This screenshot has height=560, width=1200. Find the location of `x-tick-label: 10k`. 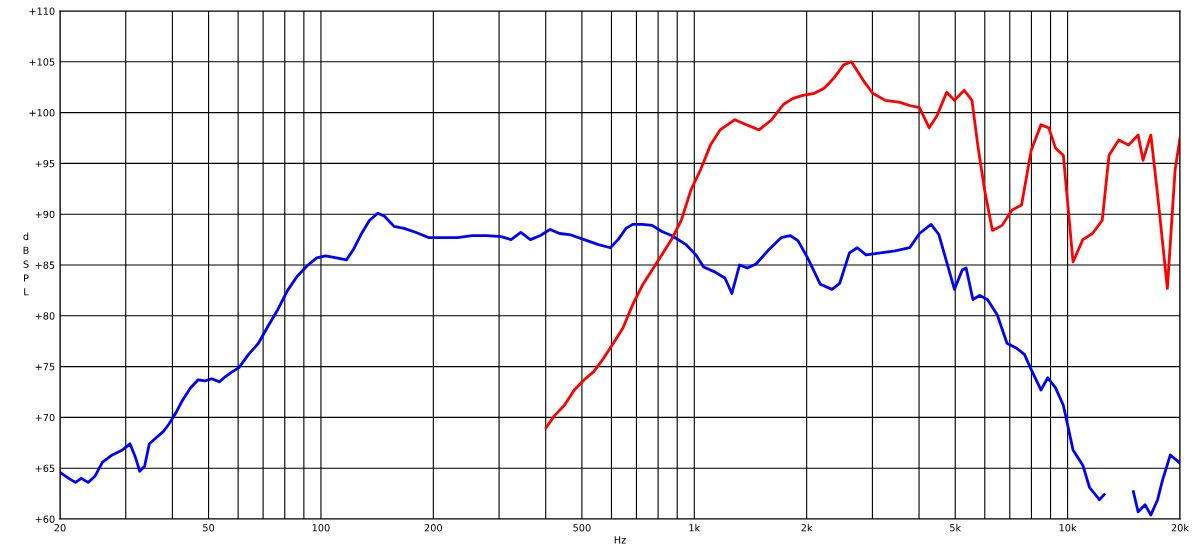

x-tick-label: 10k is located at coordinates (1068, 527).